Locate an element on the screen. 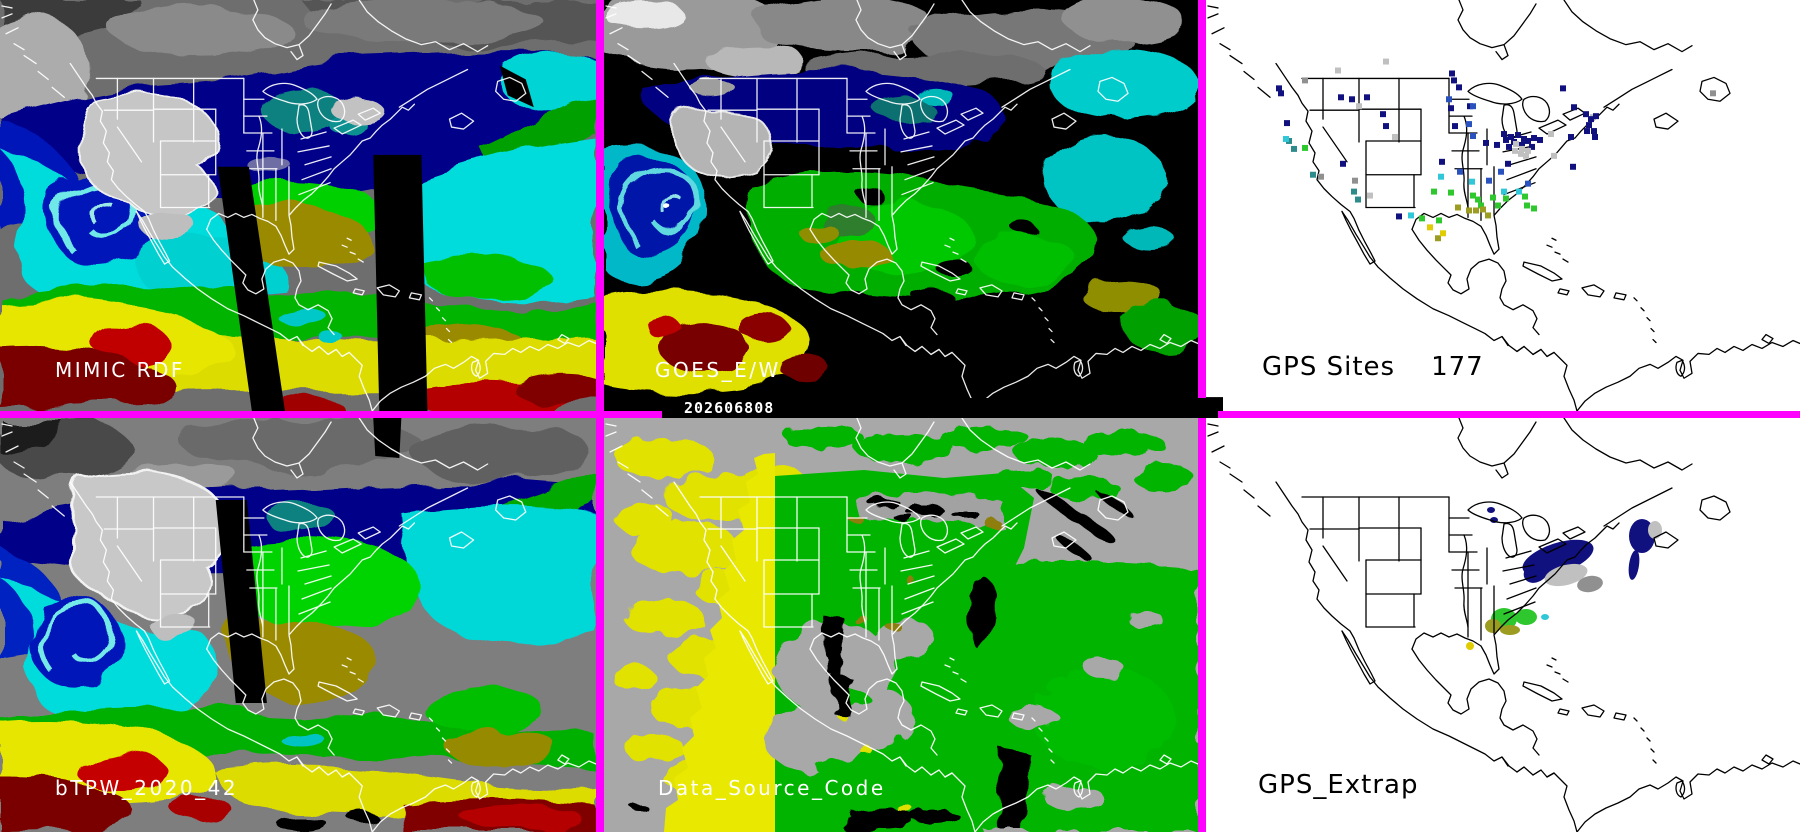 This screenshot has height=832, width=1800. timestamp-text: 202606808 is located at coordinates (729, 408).